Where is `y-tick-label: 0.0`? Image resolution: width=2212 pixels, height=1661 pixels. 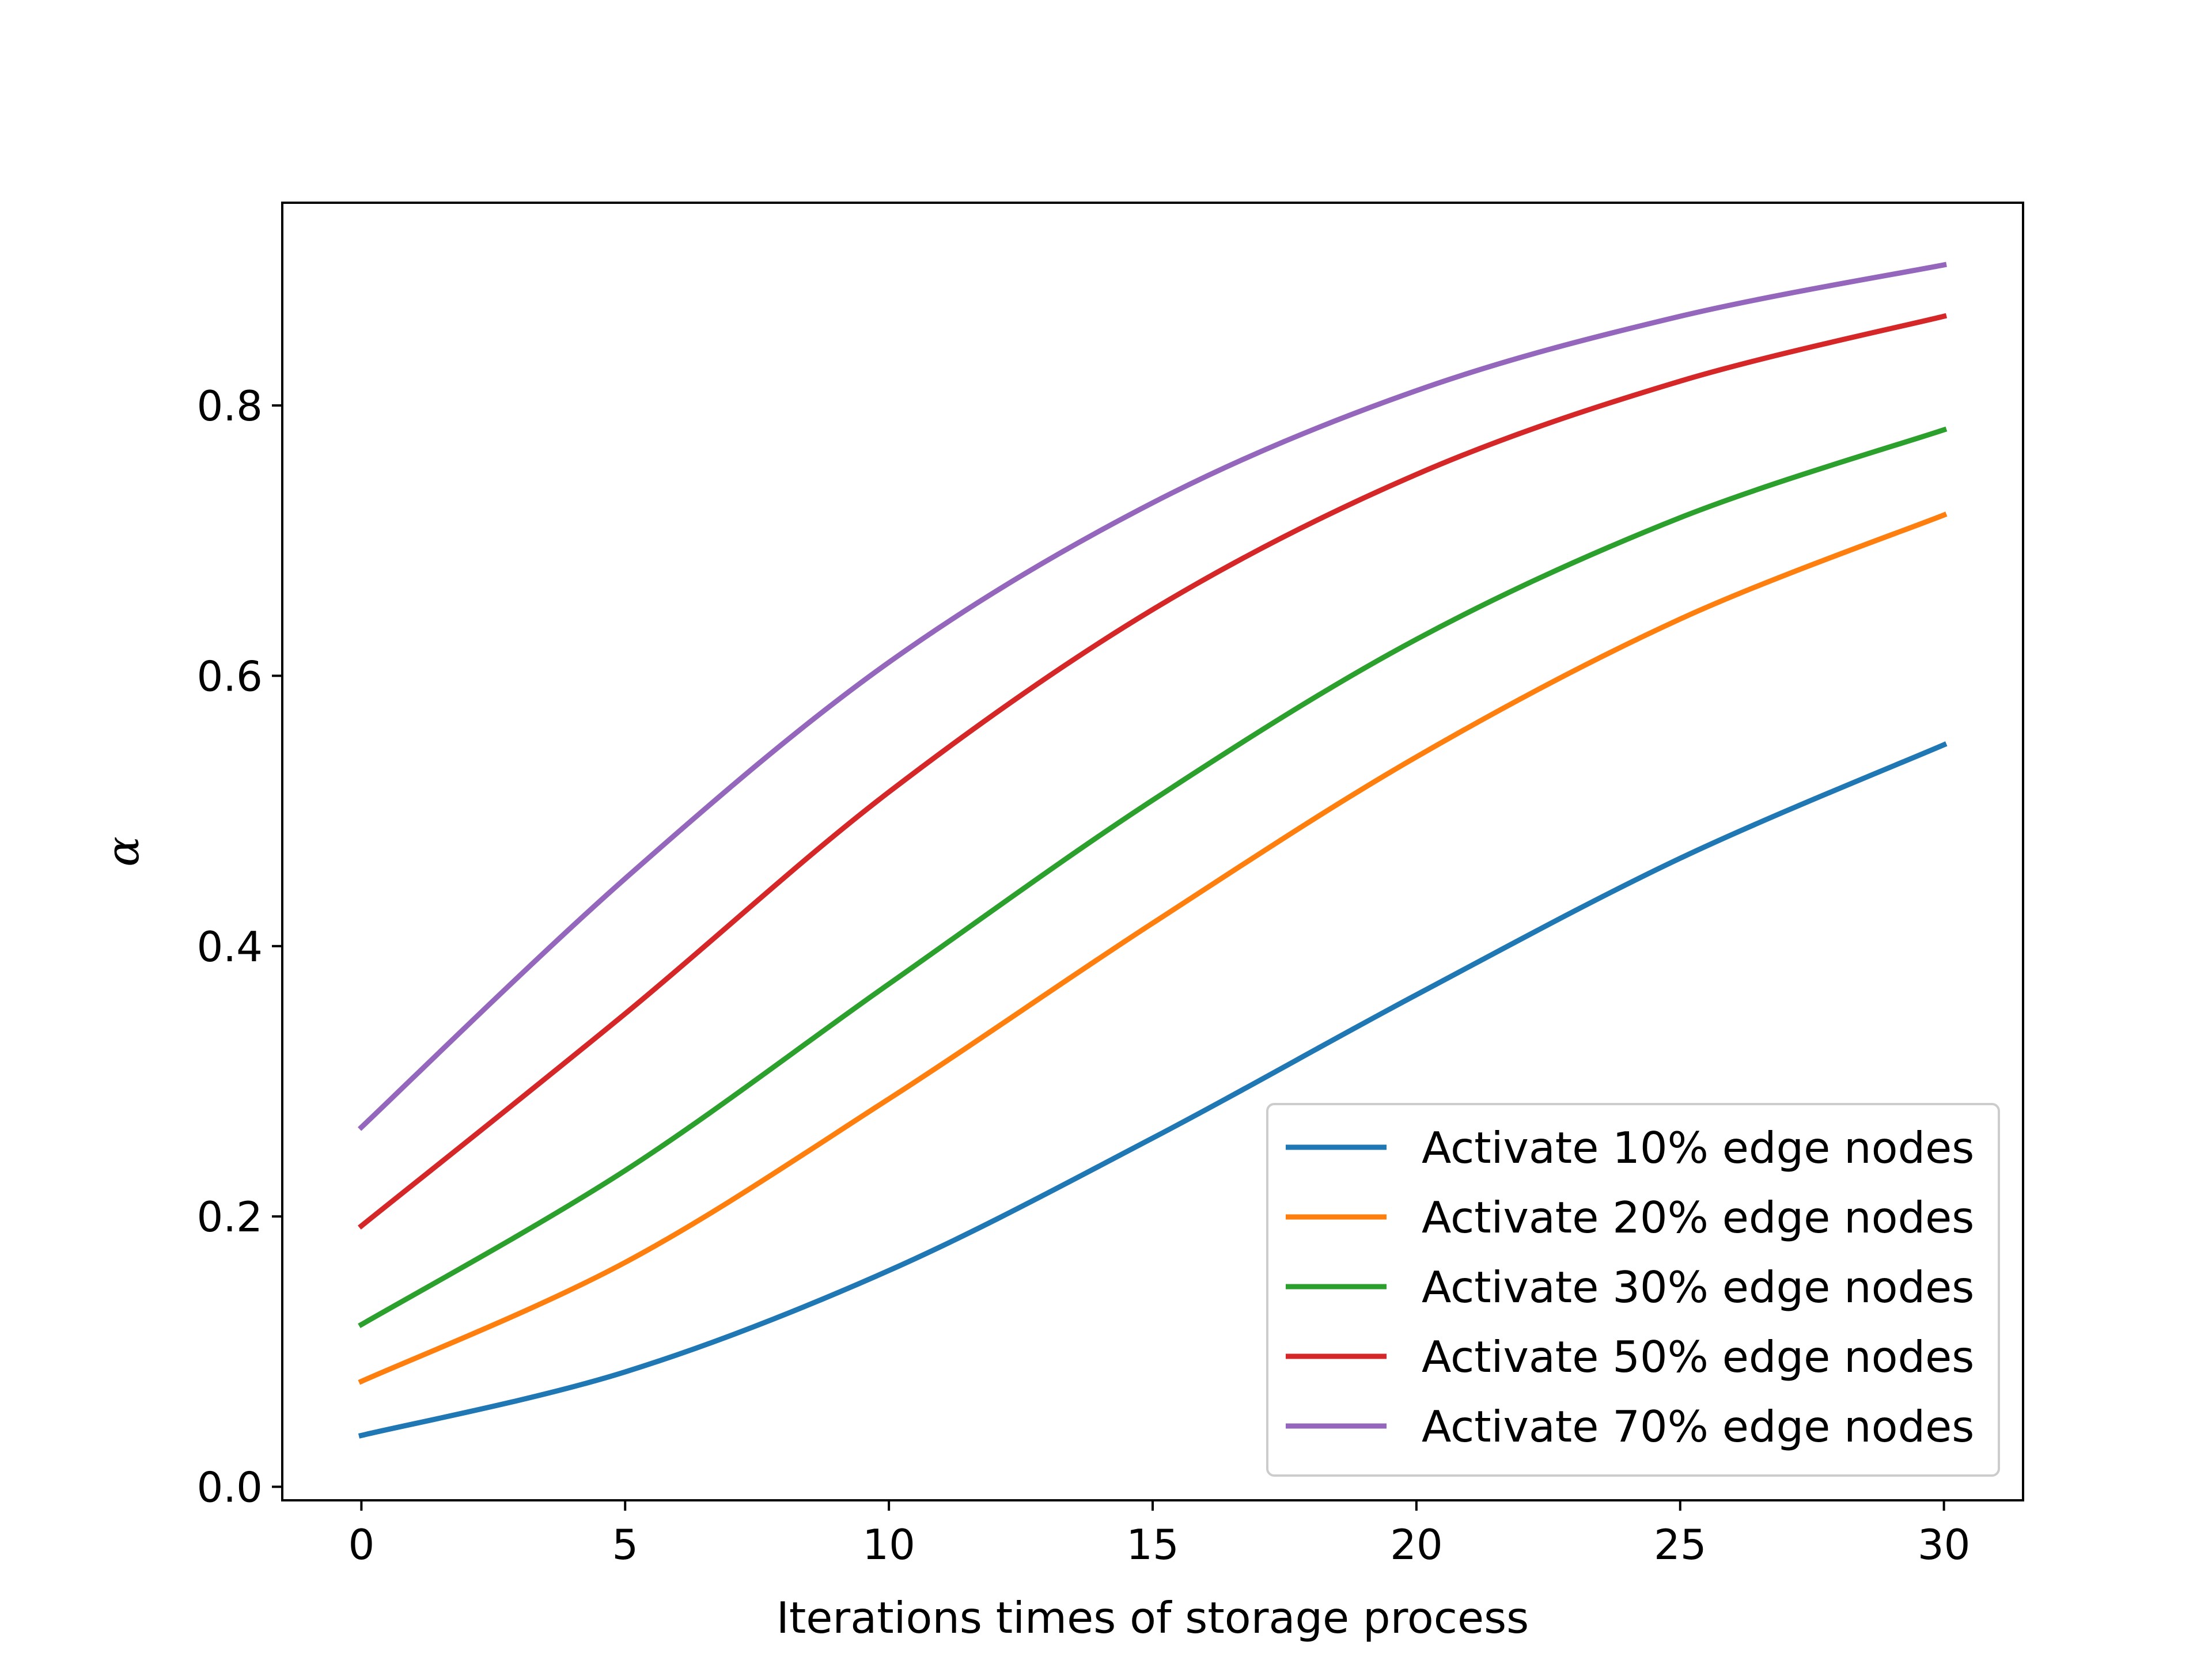 y-tick-label: 0.0 is located at coordinates (229, 1487).